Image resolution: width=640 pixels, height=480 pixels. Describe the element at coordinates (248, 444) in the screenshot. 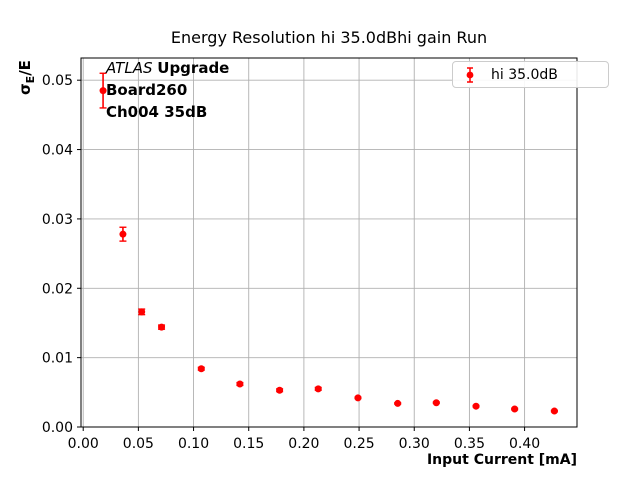

I see `x-tick-label: 0.15` at that location.